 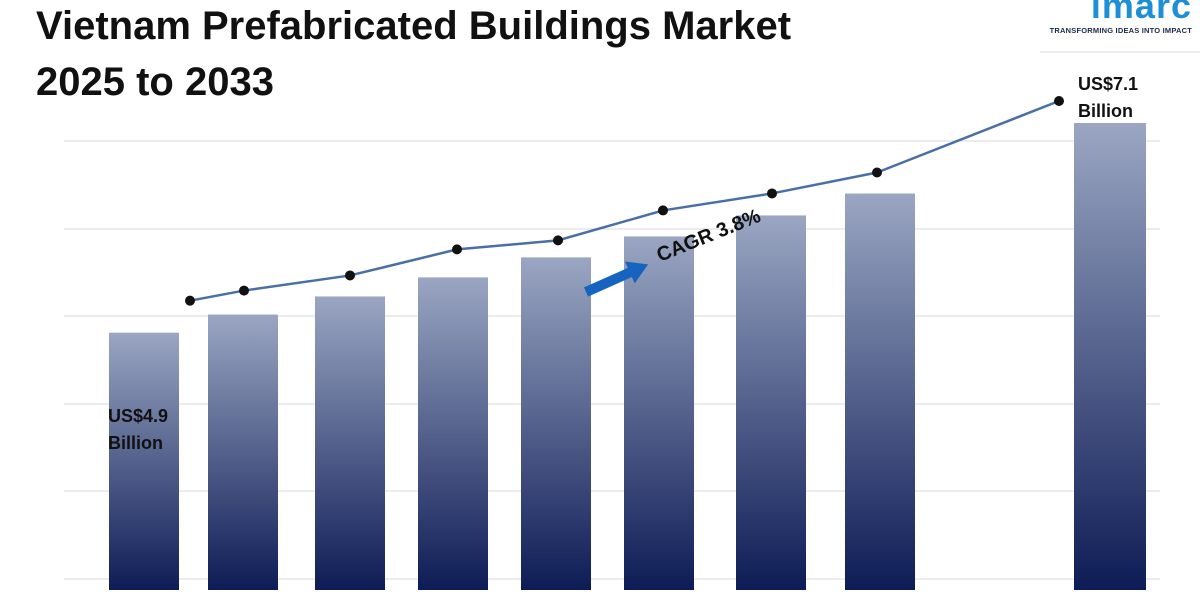 What do you see at coordinates (636, 272) in the screenshot?
I see `cagr-arrow-head` at bounding box center [636, 272].